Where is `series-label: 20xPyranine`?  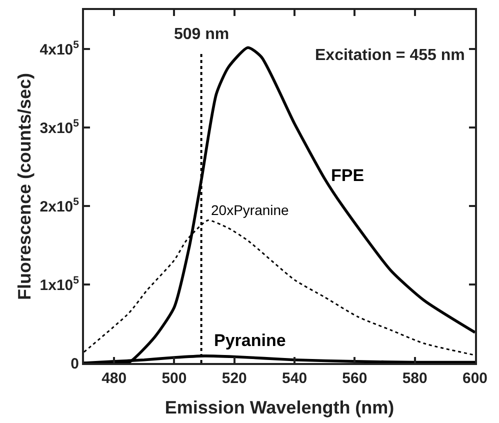 series-label: 20xPyranine is located at coordinates (250, 210).